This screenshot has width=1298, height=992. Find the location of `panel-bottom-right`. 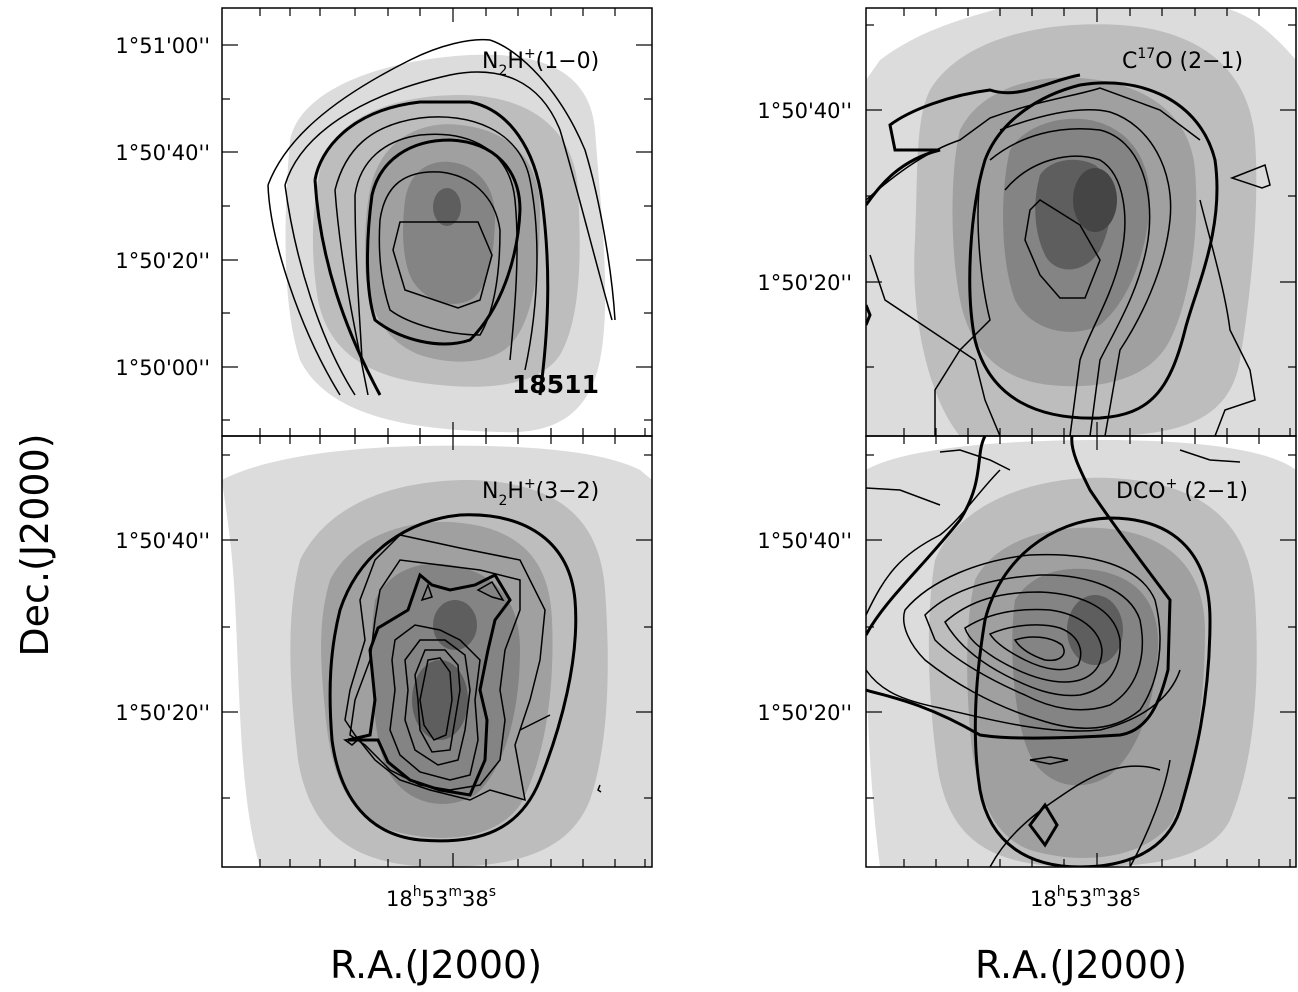

panel-bottom-right is located at coordinates (1081, 651).